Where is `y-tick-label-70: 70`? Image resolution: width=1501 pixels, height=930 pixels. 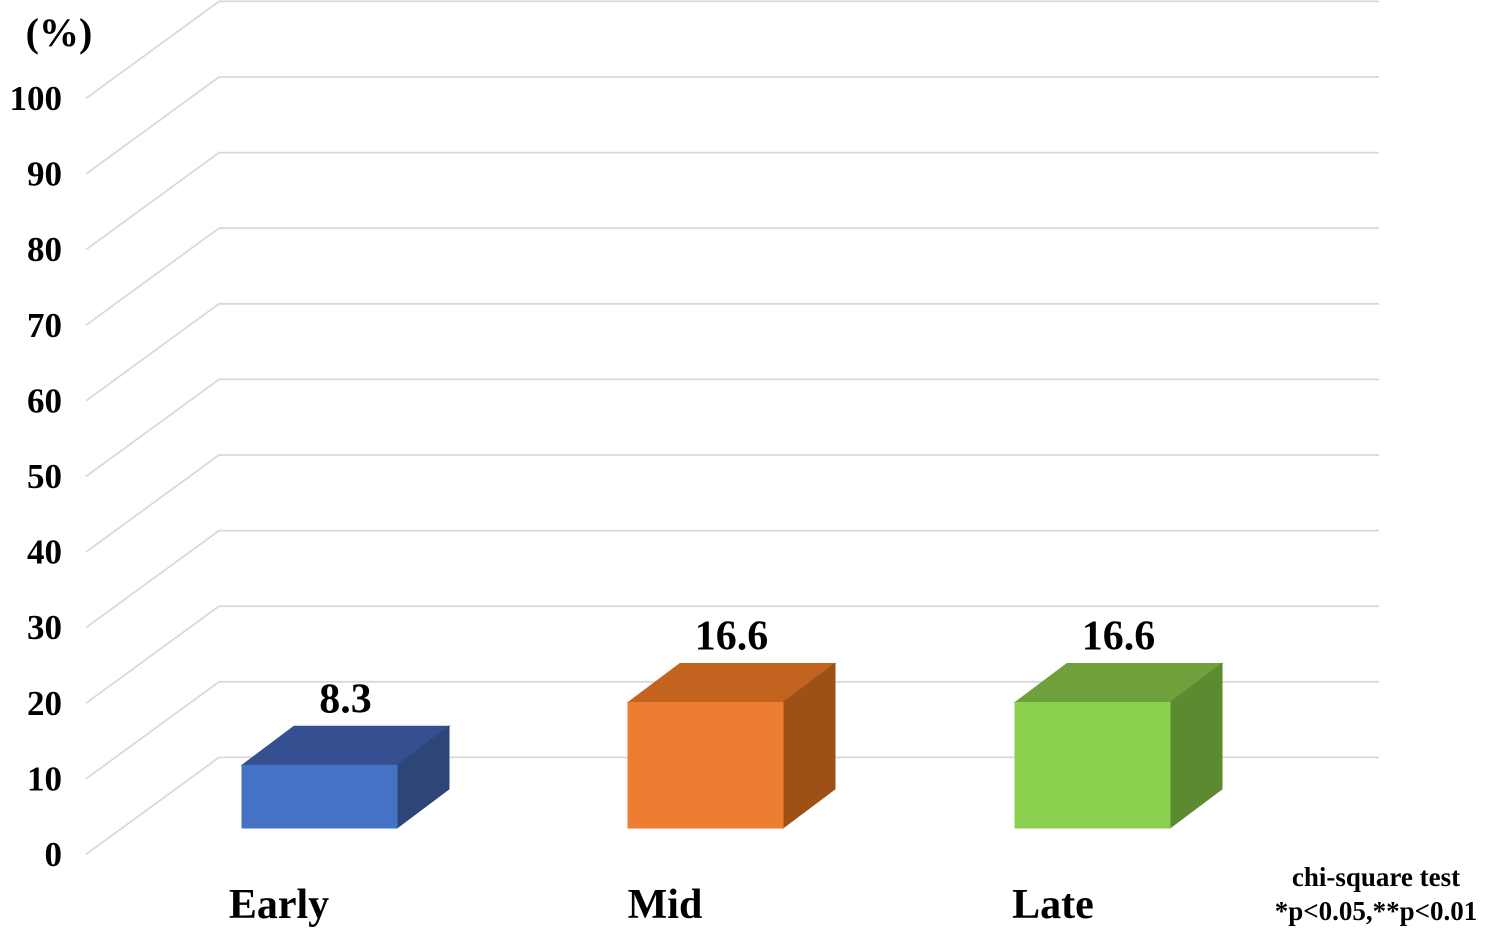
y-tick-label-70: 70 is located at coordinates (44, 325).